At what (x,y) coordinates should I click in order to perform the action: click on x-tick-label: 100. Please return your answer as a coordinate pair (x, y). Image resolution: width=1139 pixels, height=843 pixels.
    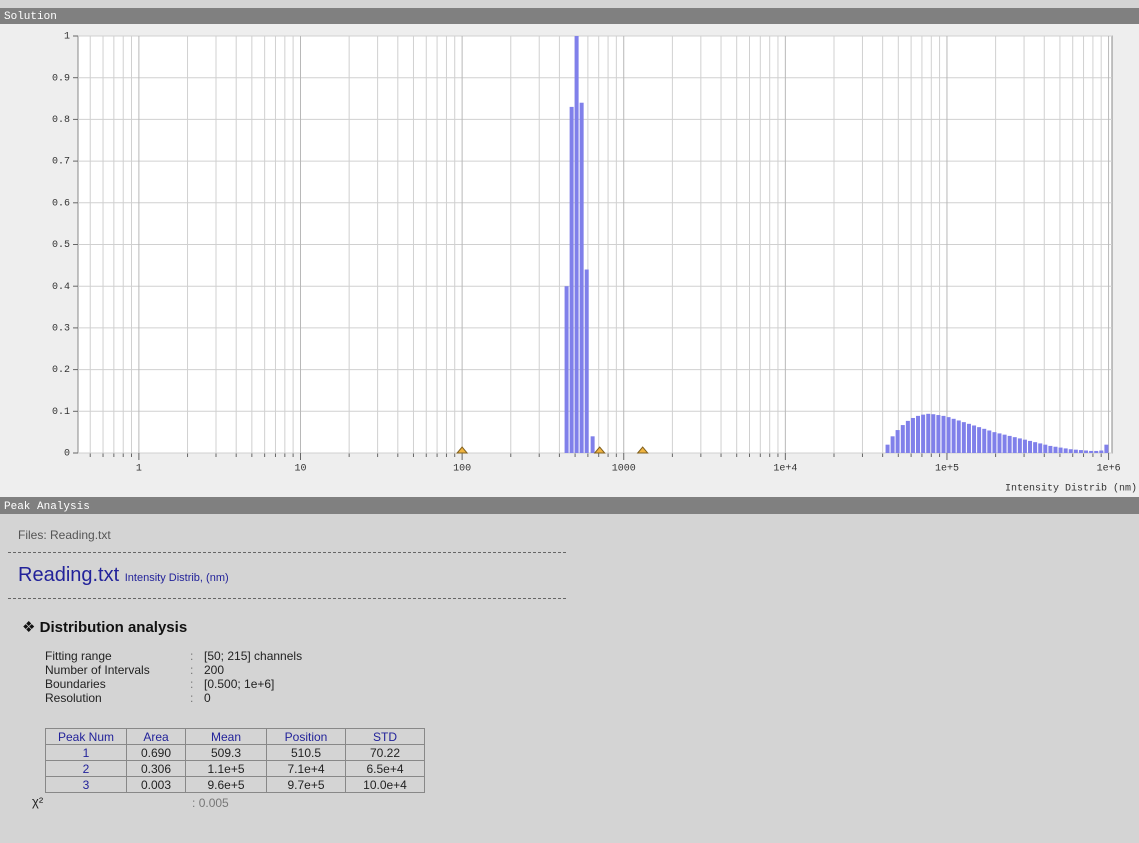
    Looking at the image, I should click on (462, 469).